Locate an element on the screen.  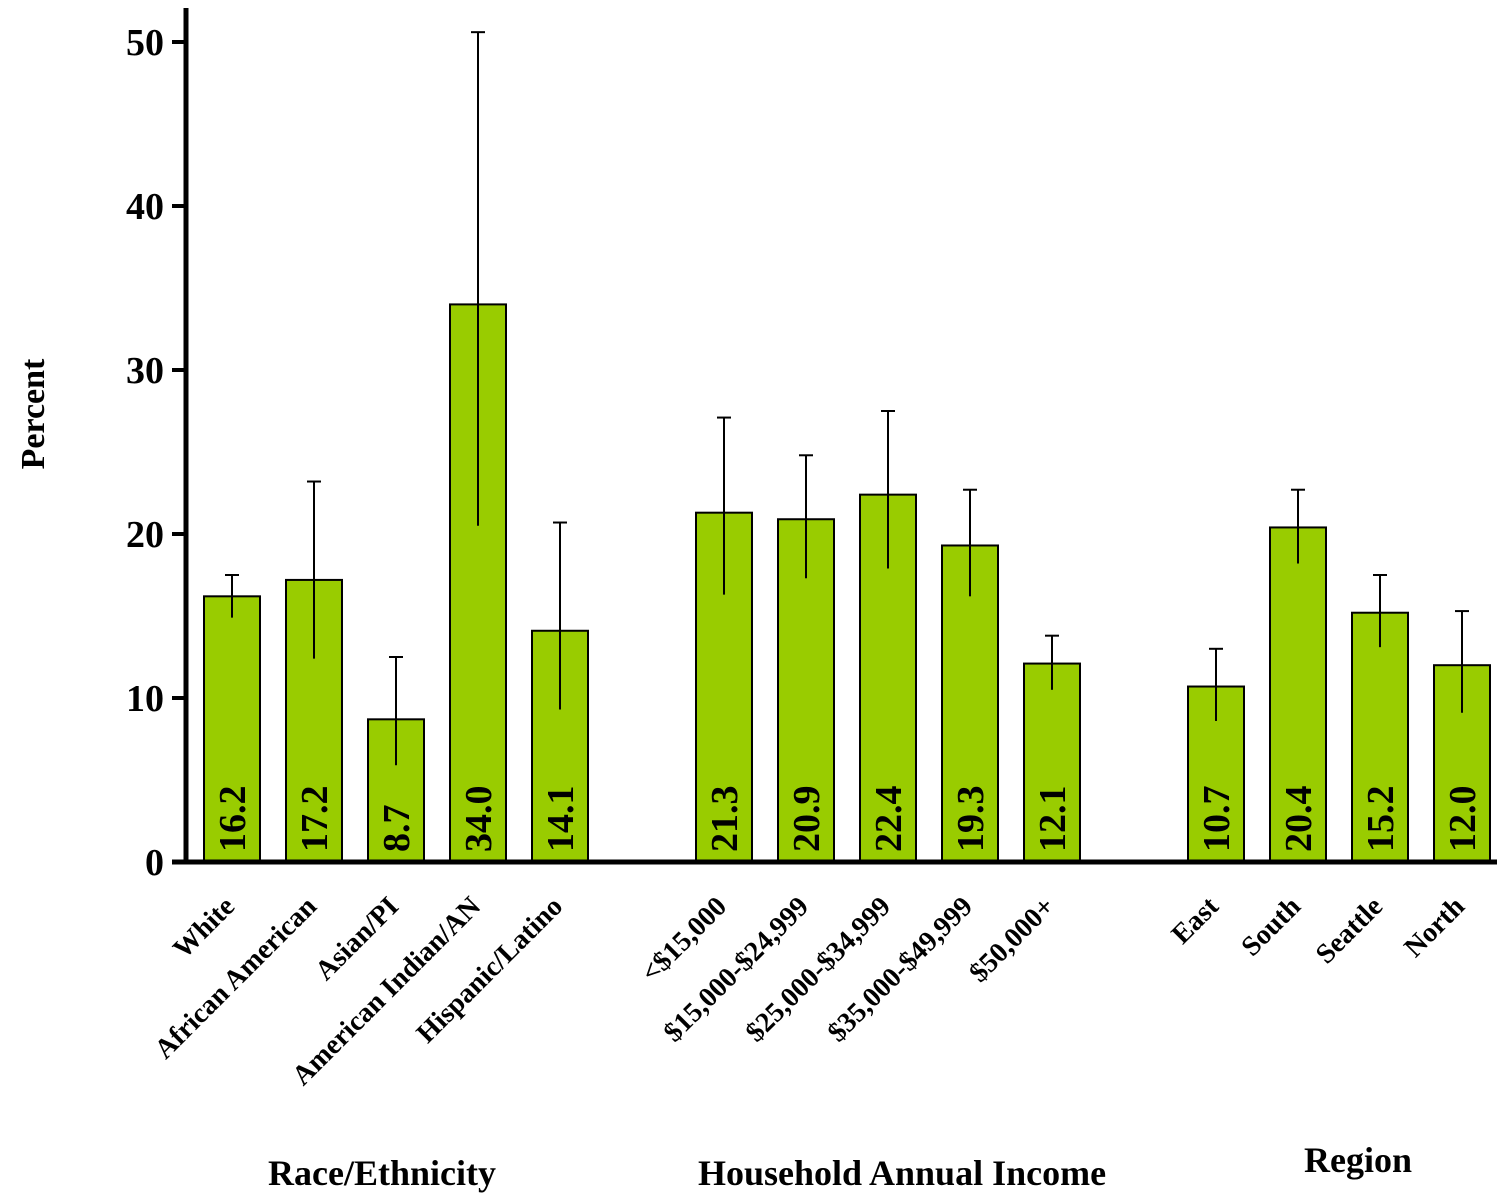
group-label: Household Annual Income is located at coordinates (902, 1173).